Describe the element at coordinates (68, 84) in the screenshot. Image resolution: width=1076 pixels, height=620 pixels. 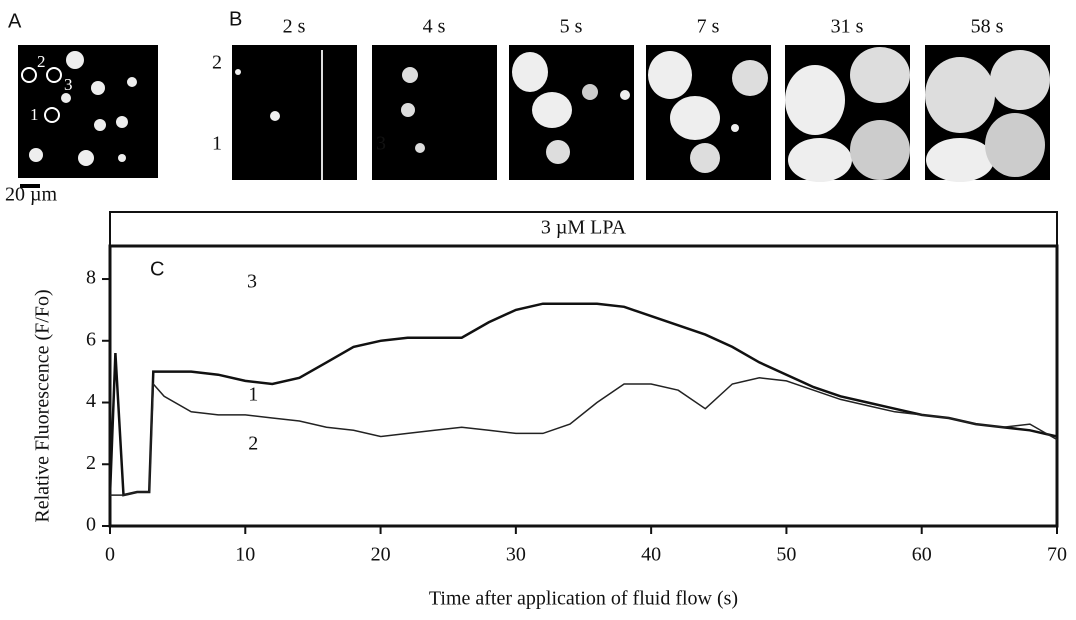
I see `cell-label: 3` at that location.